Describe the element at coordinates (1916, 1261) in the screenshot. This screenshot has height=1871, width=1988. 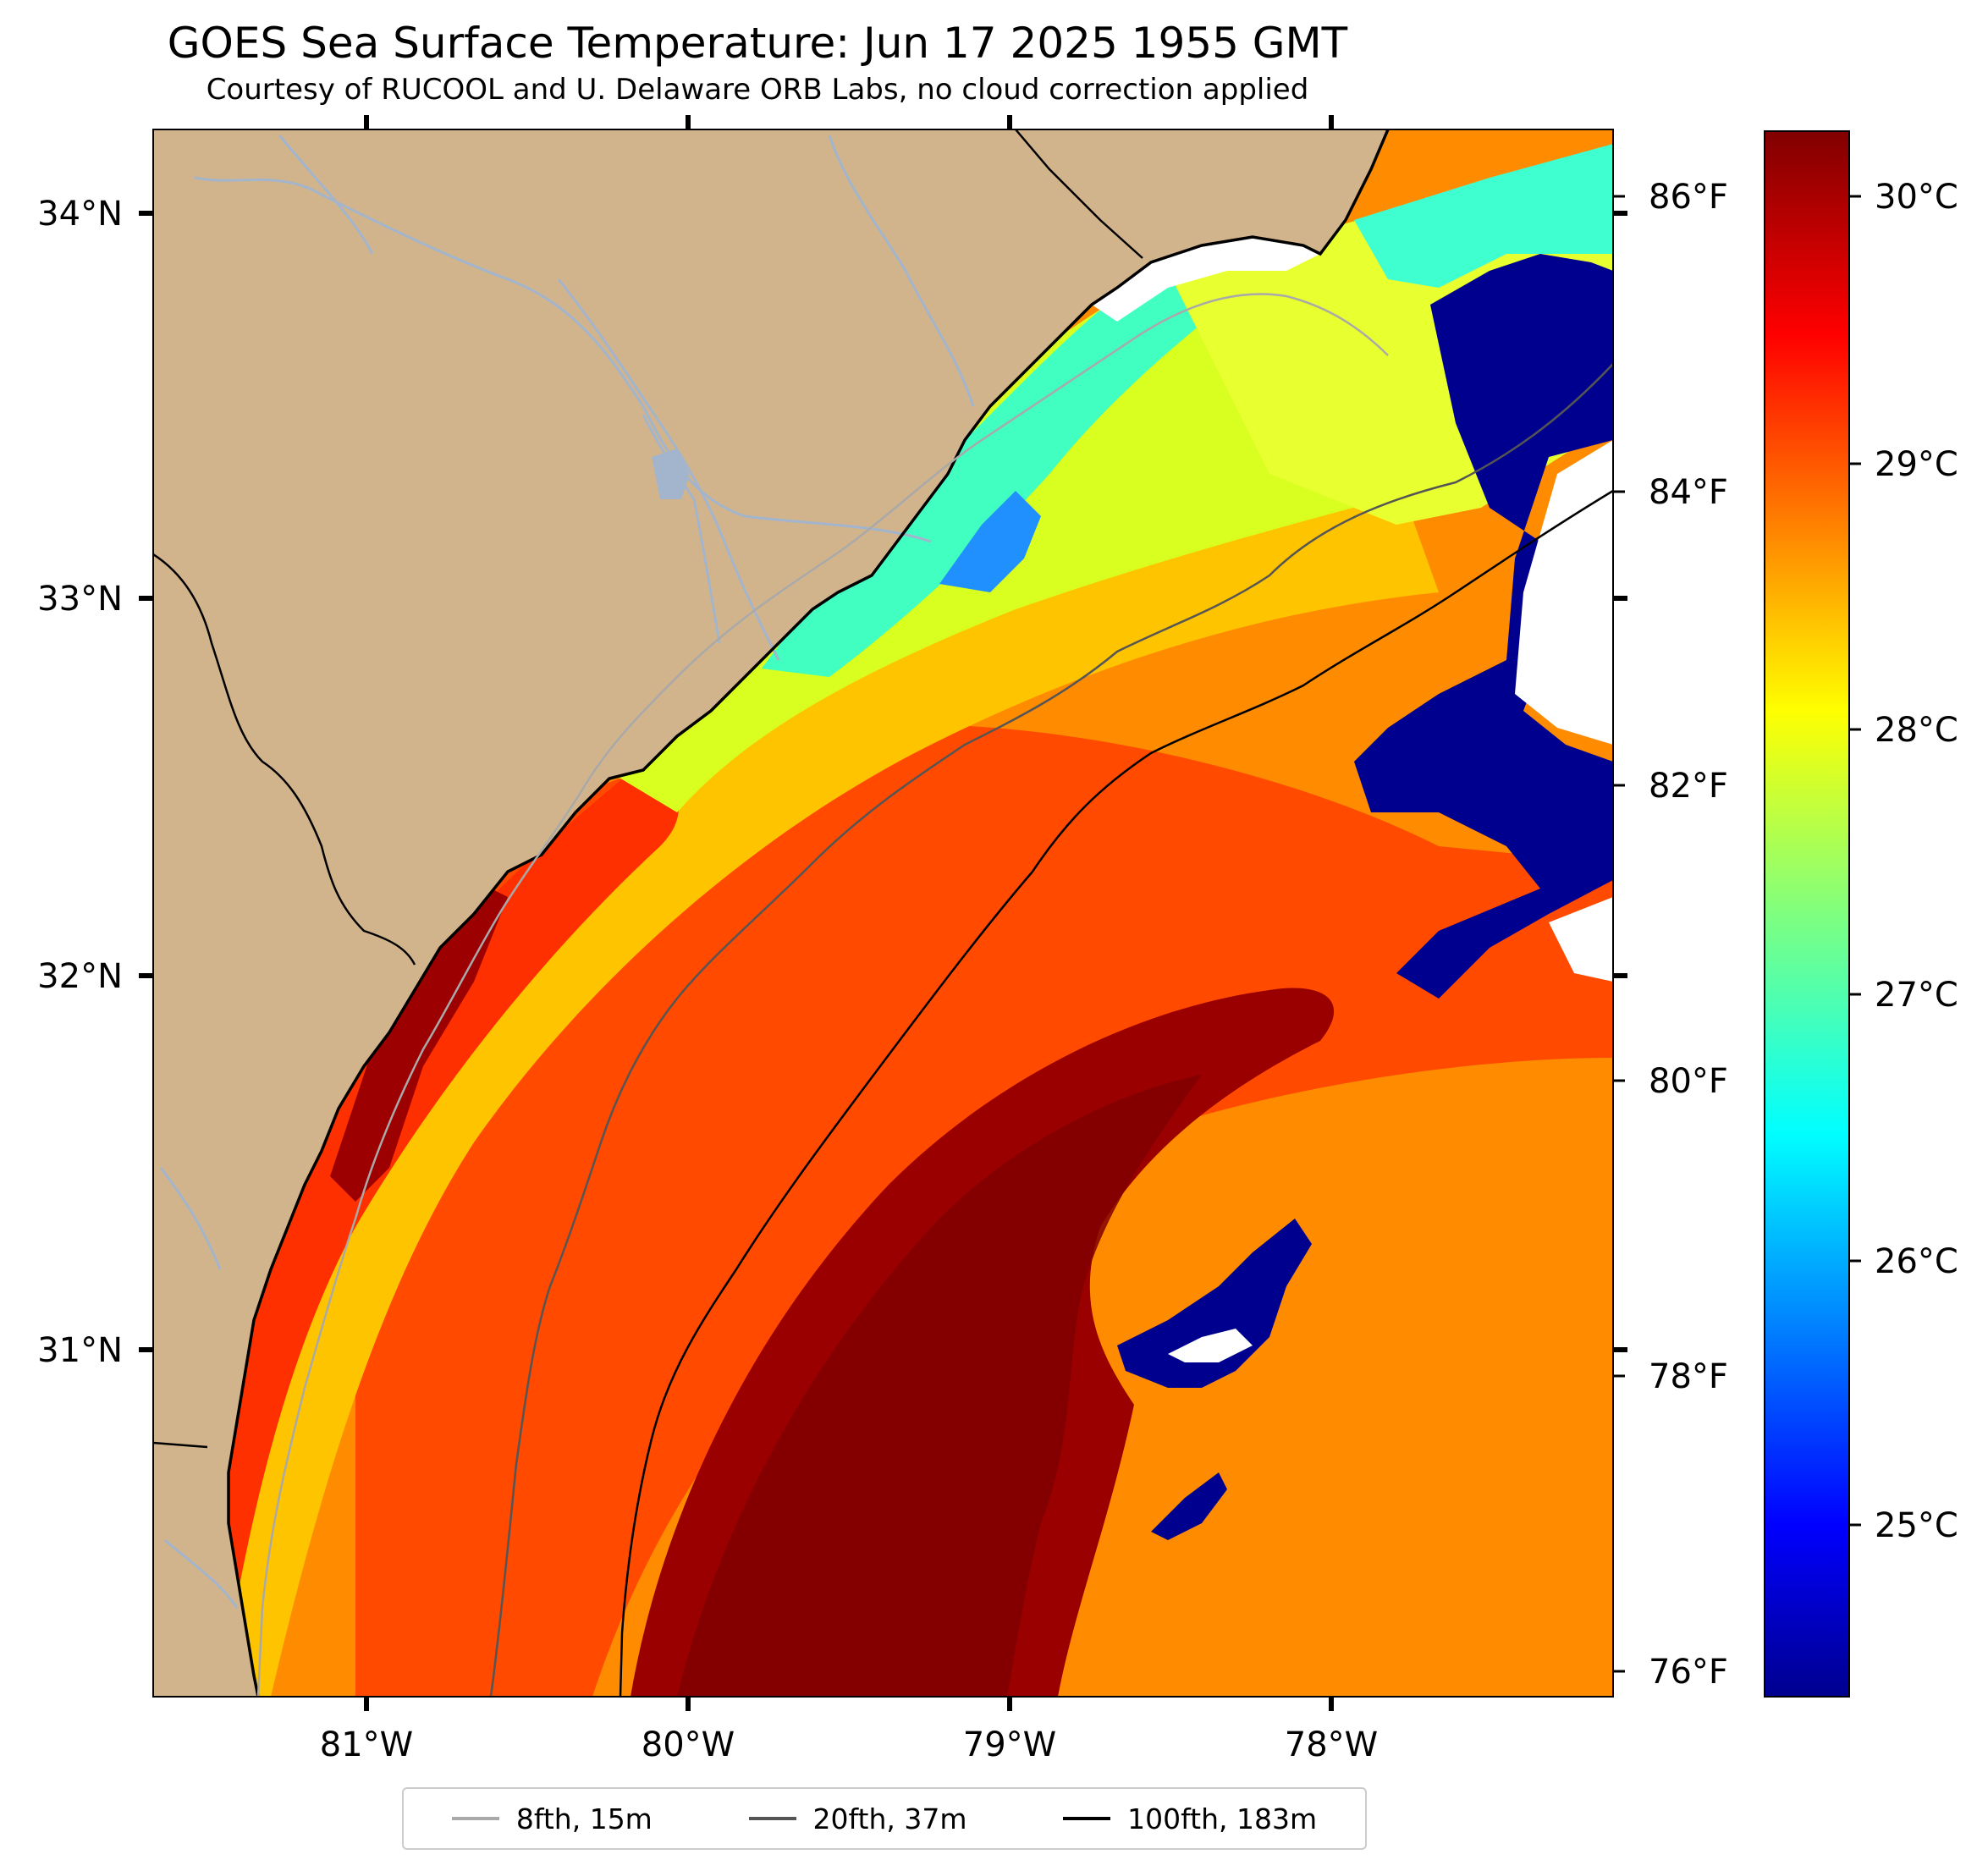
I see `colorbar-tick-label: 26°C` at that location.